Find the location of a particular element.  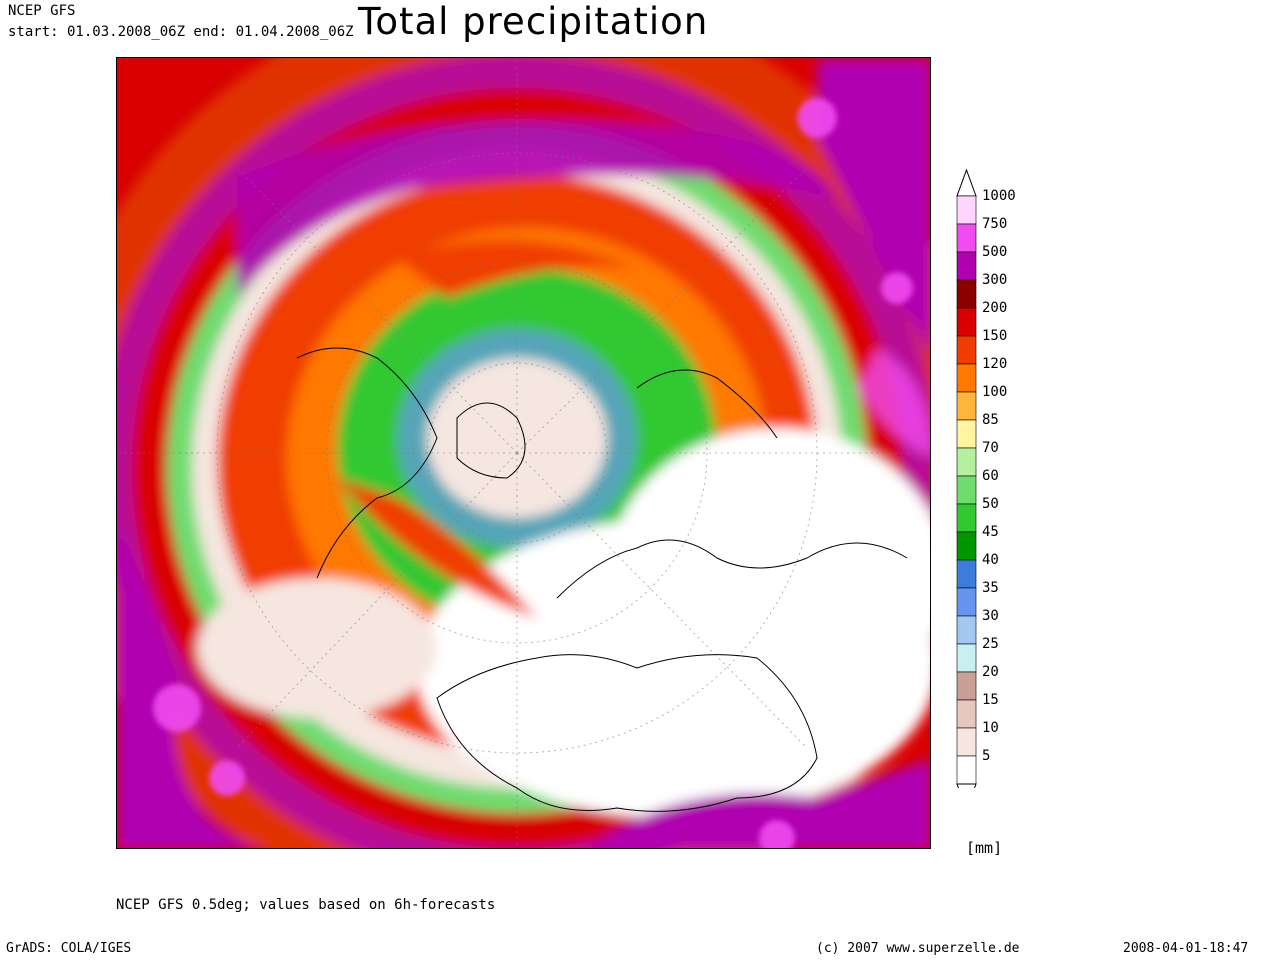

legend-label: 100 is located at coordinates (995, 392).